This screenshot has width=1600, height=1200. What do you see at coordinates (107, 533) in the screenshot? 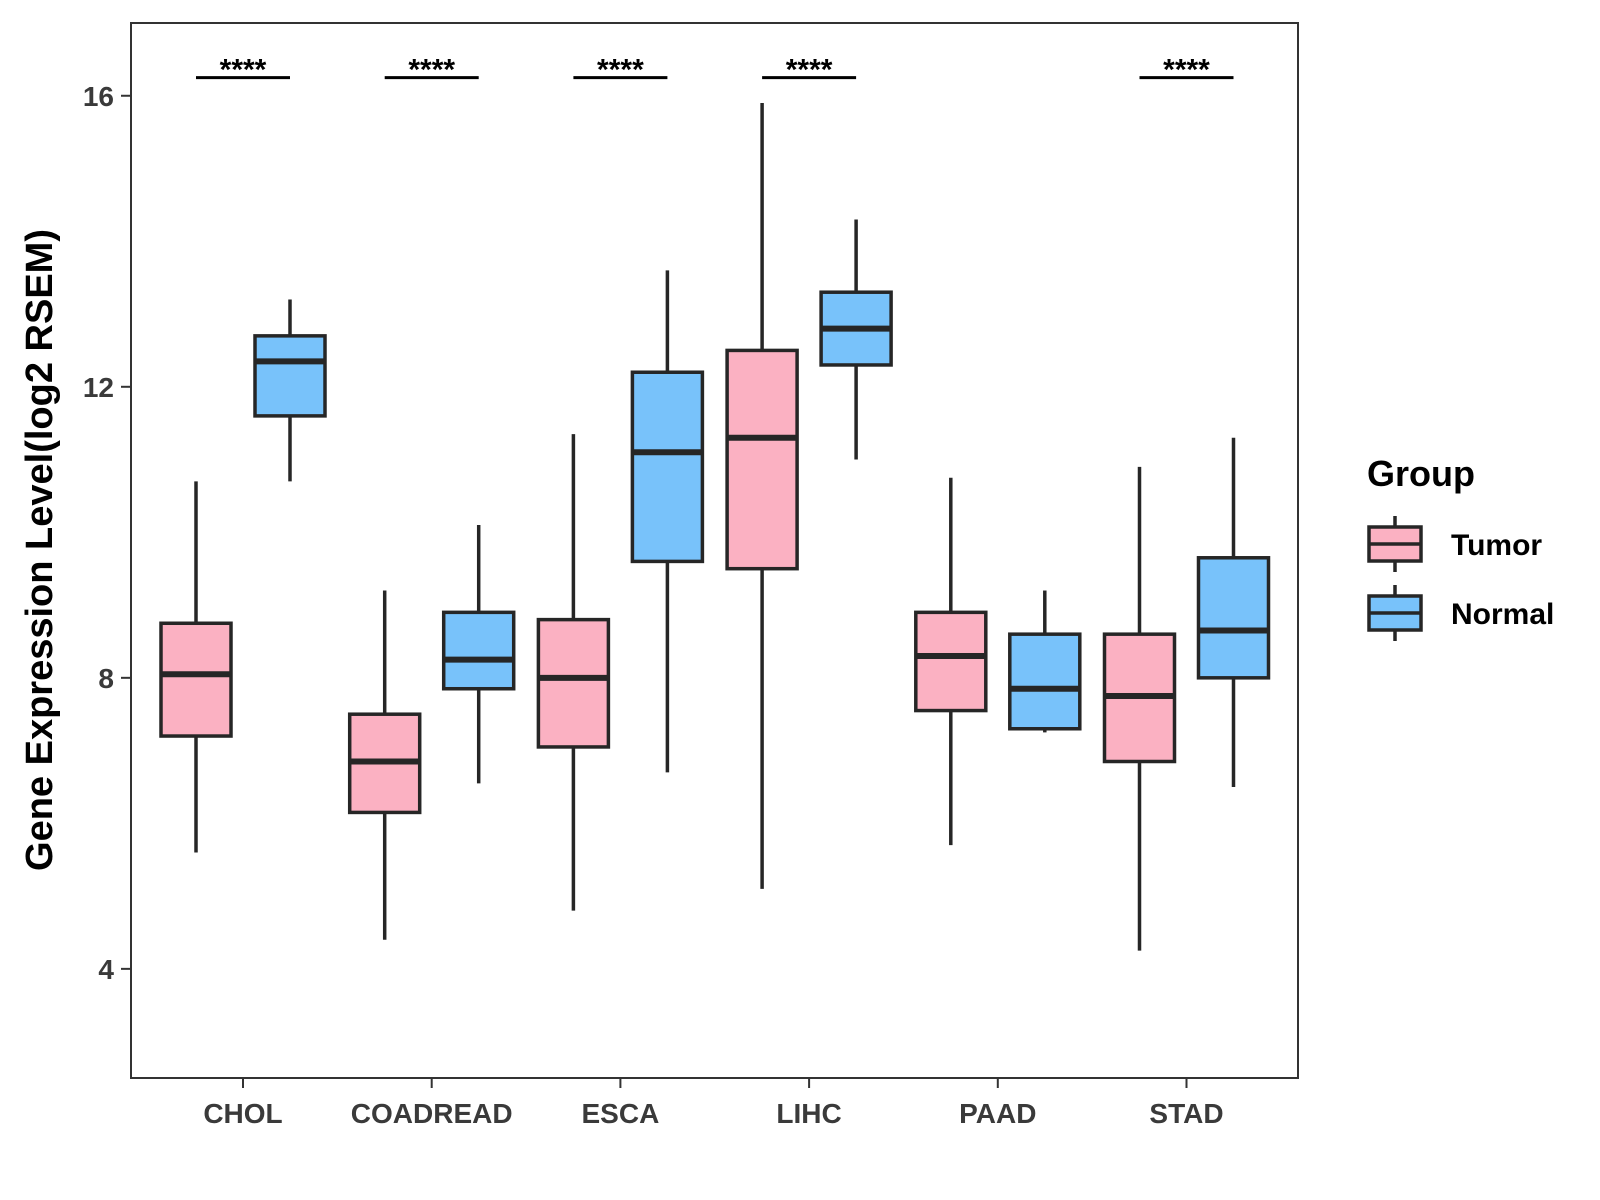
I see `y-axis: 4 8 12 16` at bounding box center [107, 533].